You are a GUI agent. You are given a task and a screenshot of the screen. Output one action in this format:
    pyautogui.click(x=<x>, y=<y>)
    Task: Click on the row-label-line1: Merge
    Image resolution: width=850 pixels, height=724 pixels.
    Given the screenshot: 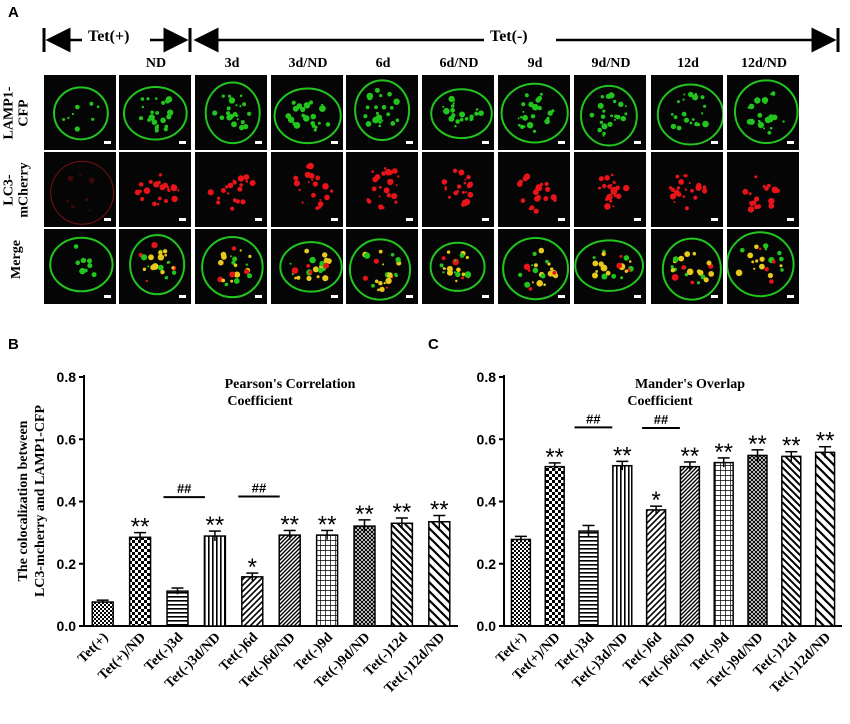 What is the action you would take?
    pyautogui.click(x=16, y=259)
    